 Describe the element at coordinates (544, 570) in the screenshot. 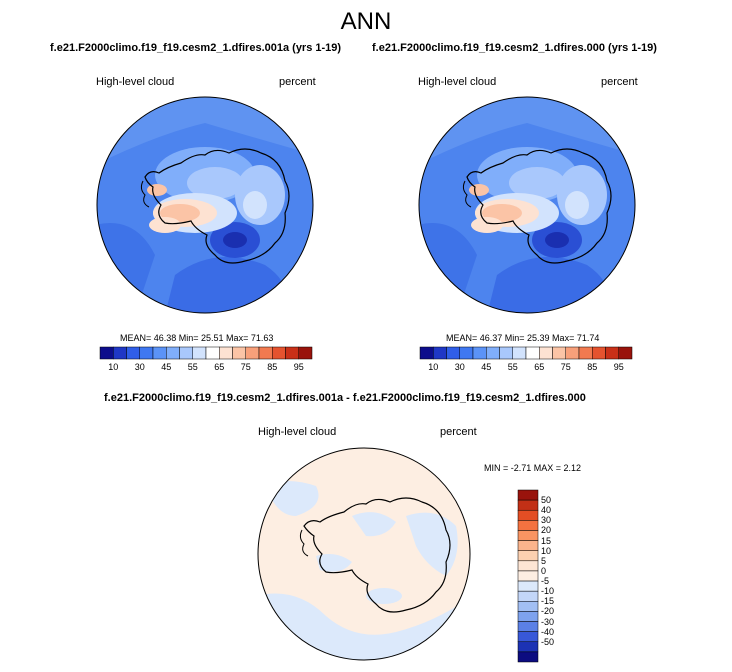

I see `colorbar-tick-label: 0` at that location.